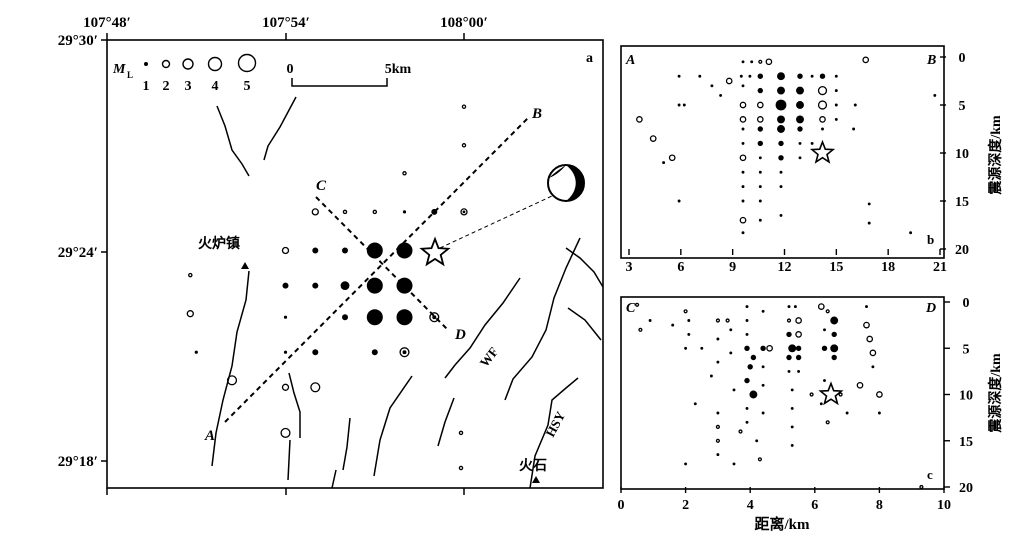 This screenshot has width=1031, height=547. Describe the element at coordinates (831, 393) in the screenshot. I see `profile-cd-mainshock-star-icon` at that location.